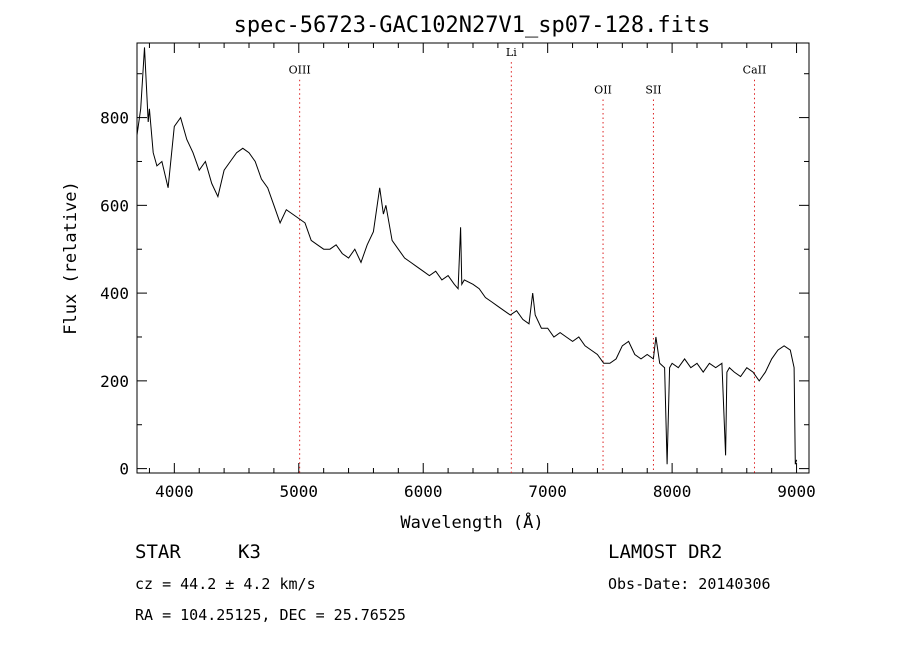 This screenshot has height=650, width=900. What do you see at coordinates (71, 258) in the screenshot?
I see `y-axis-label: Flux (relative)` at bounding box center [71, 258].